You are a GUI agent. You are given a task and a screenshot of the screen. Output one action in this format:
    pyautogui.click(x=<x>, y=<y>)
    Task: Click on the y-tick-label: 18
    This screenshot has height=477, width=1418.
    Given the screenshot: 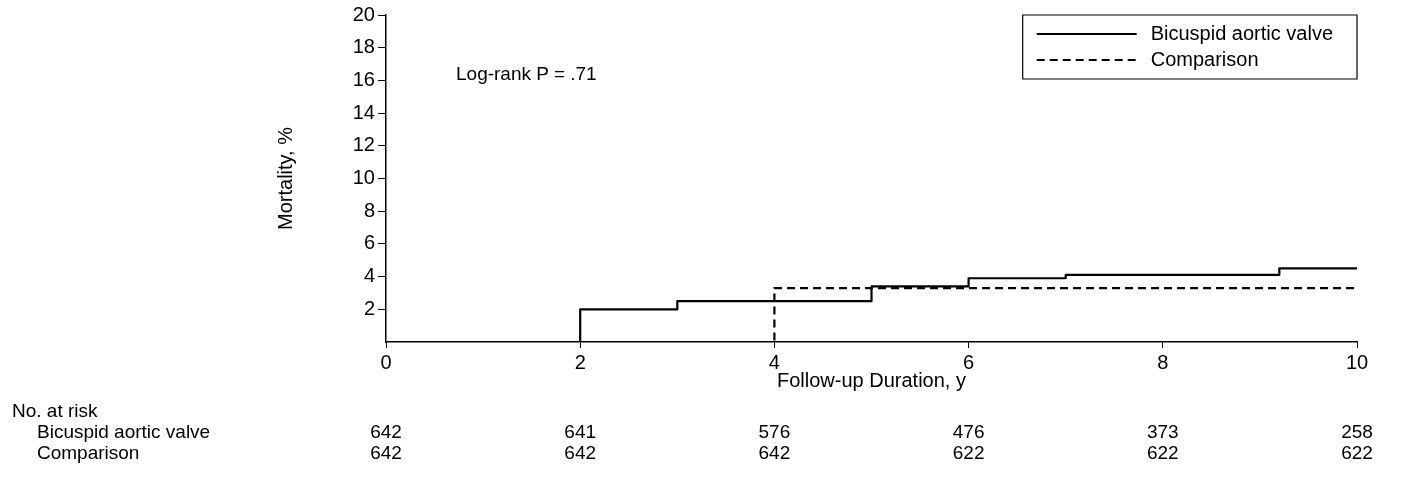 What is the action you would take?
    pyautogui.click(x=363, y=46)
    